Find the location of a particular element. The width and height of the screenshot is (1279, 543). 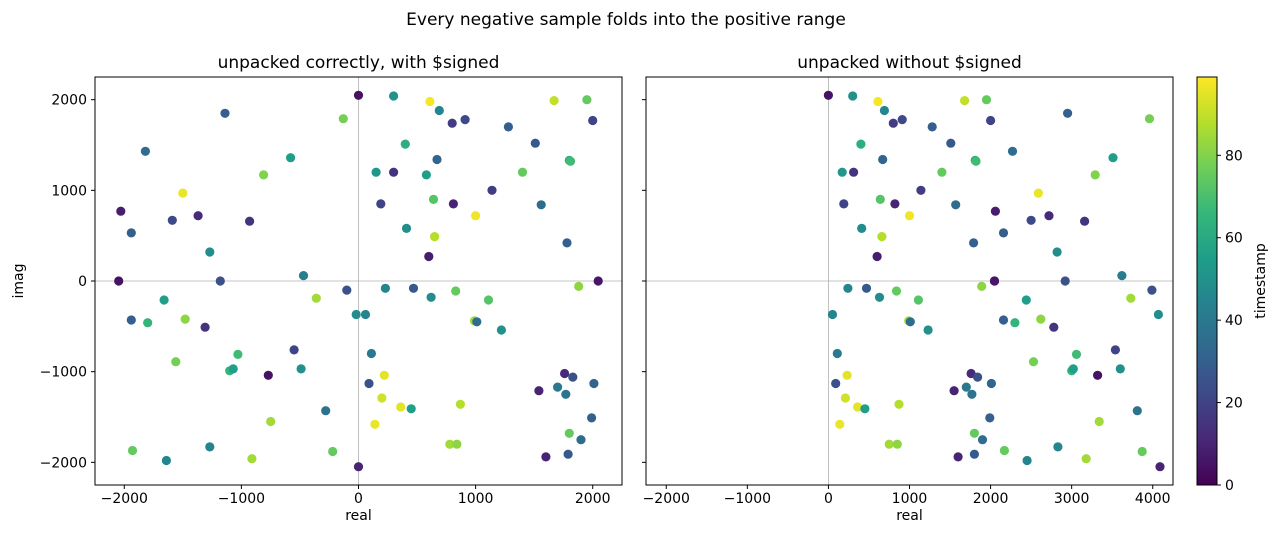

x-axis-label: real is located at coordinates (358, 516).